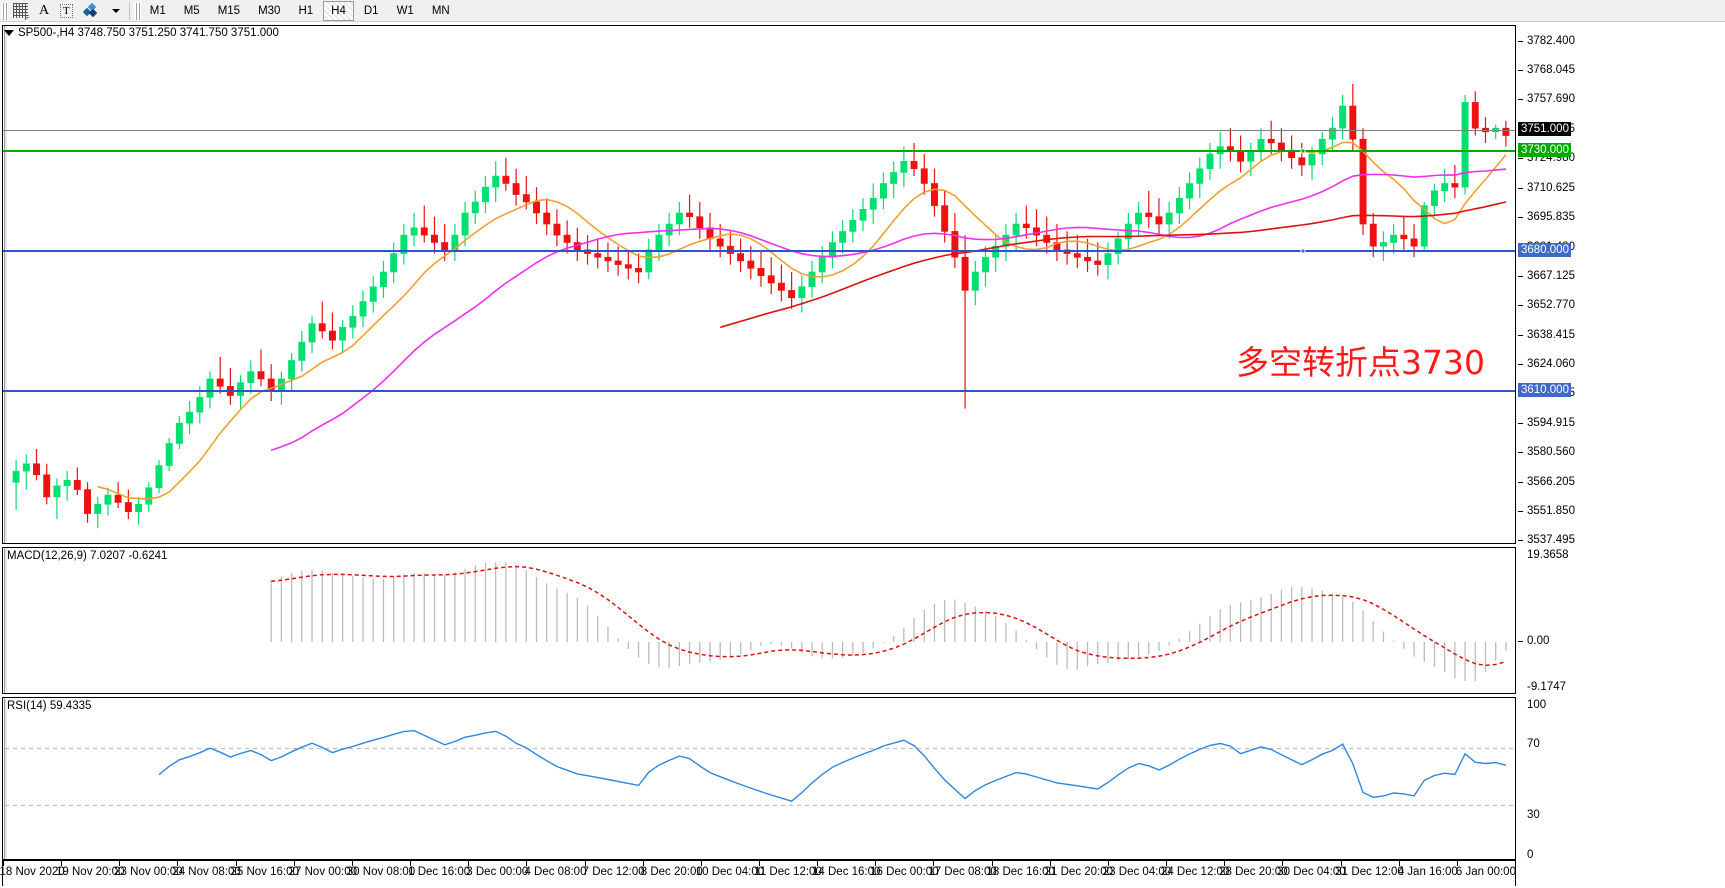  Describe the element at coordinates (1620, 779) in the screenshot. I see `rsi-axis: 100 70 30 0` at that location.